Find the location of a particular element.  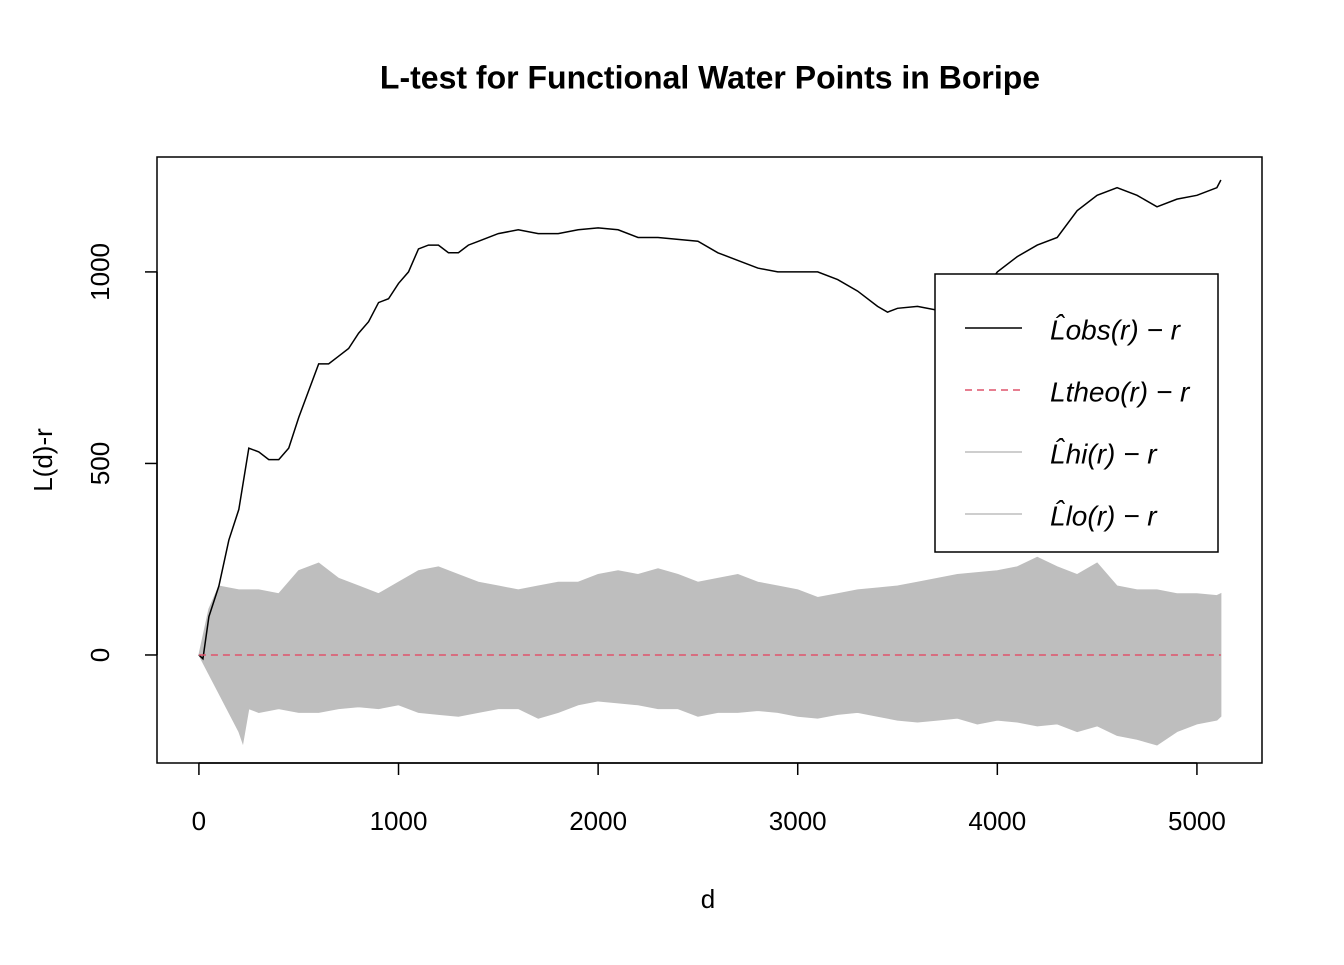

x-tick-label: 0 is located at coordinates (199, 821).